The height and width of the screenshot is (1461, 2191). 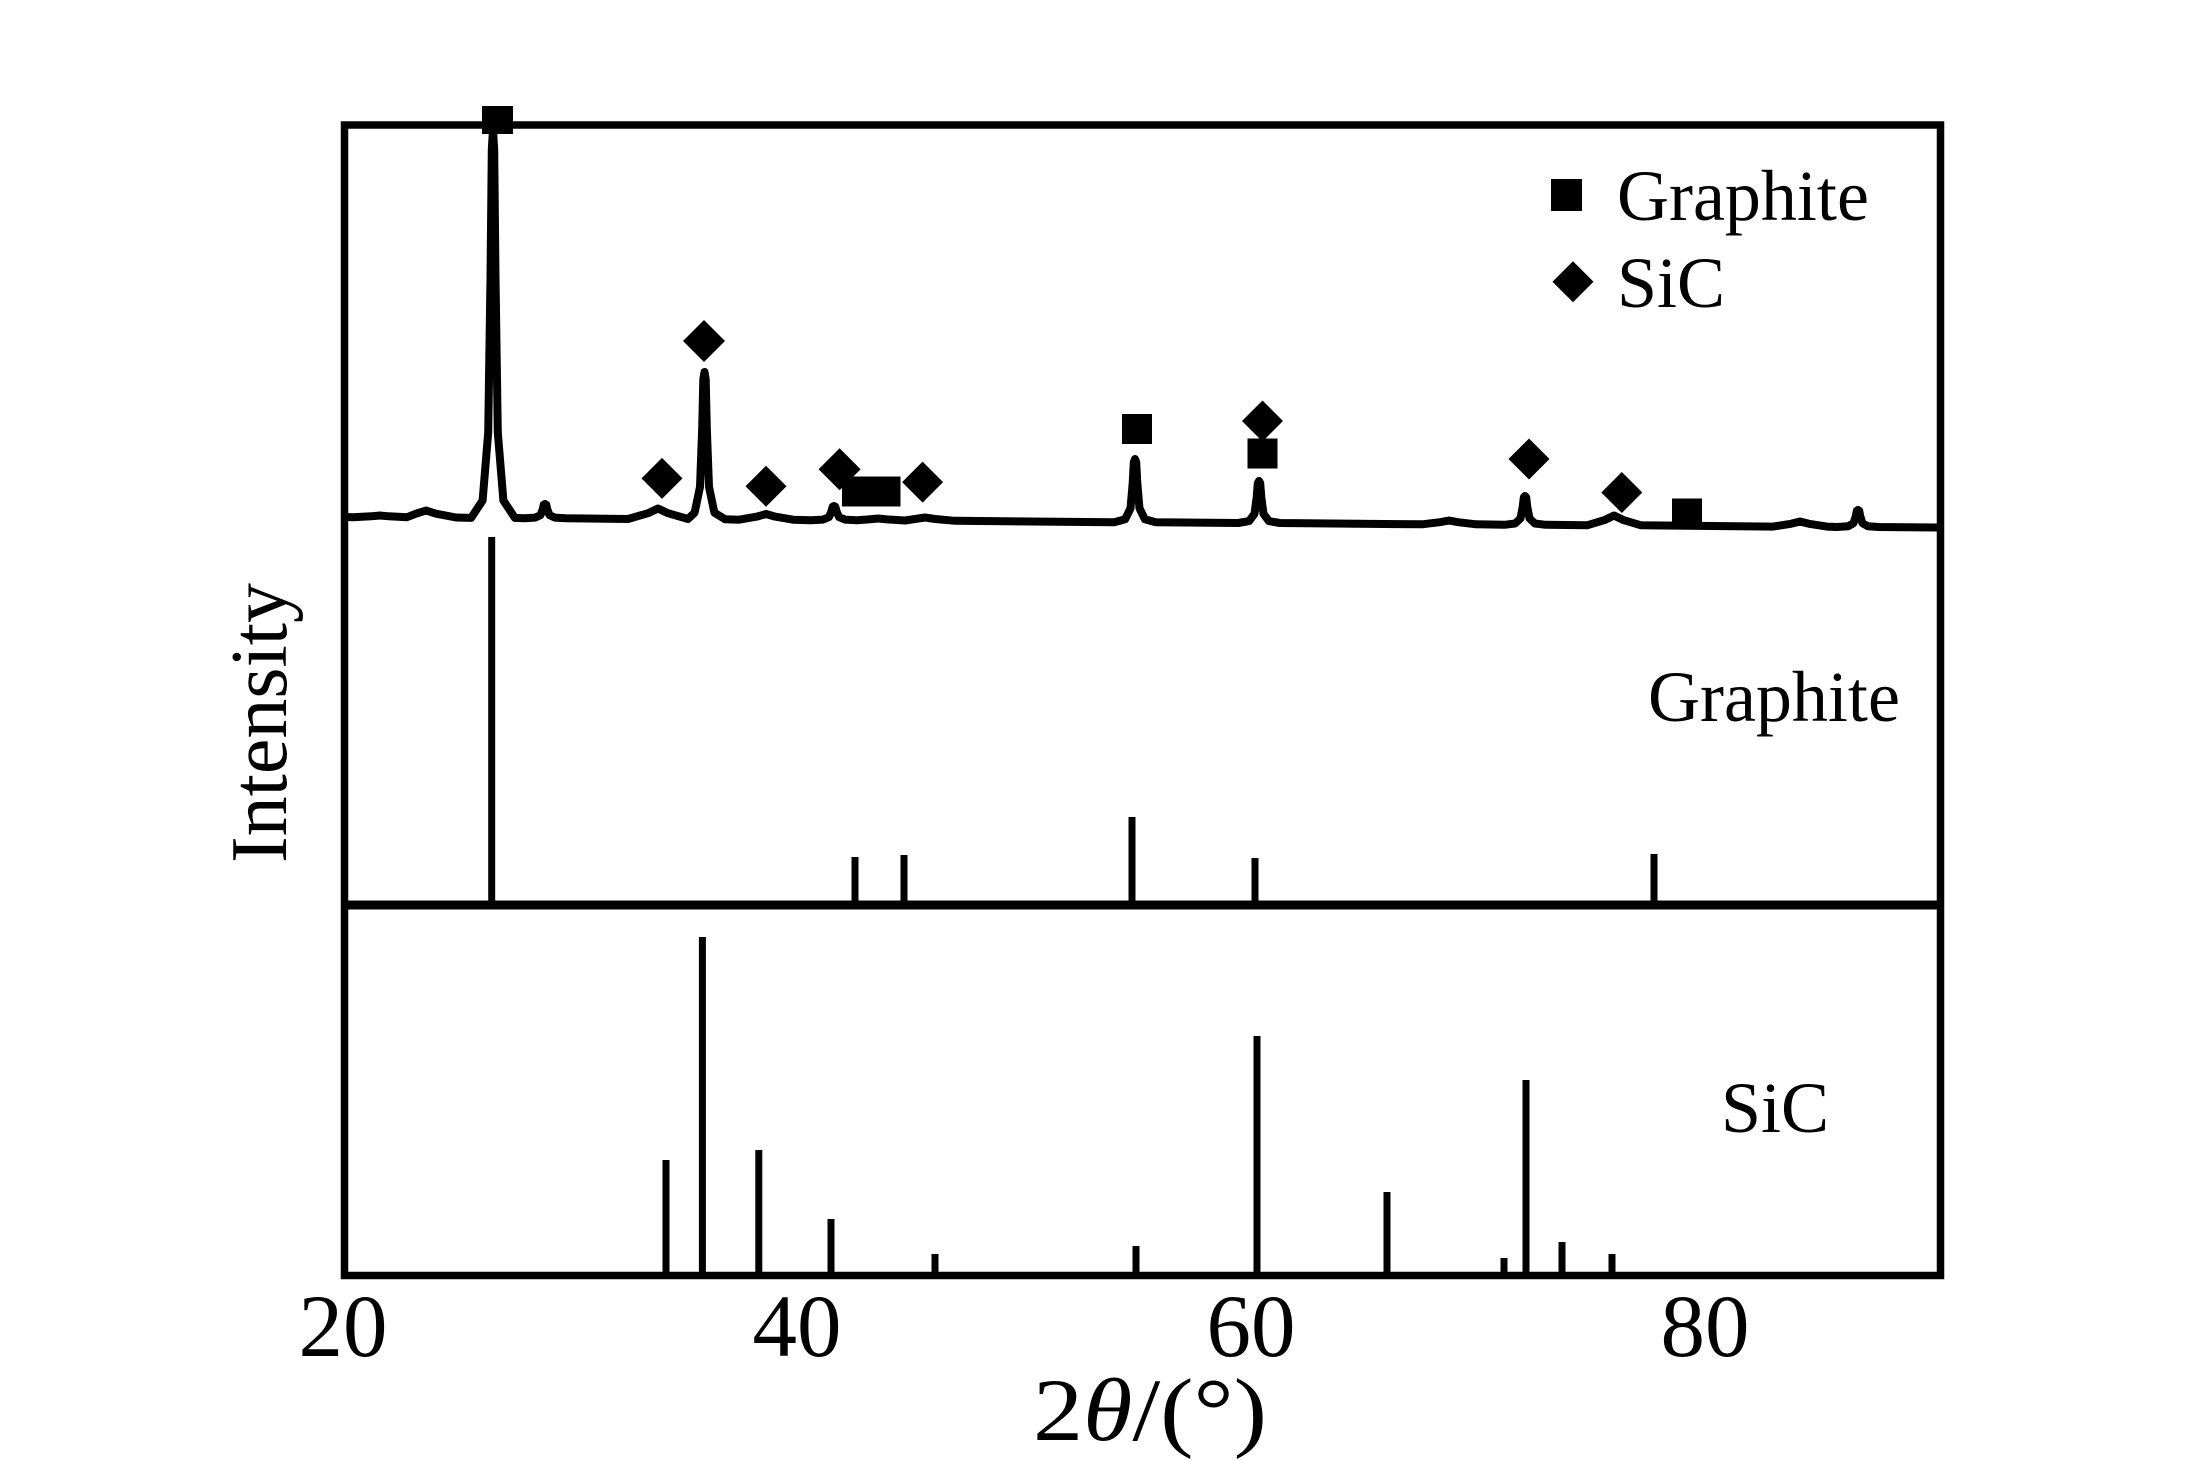 I want to click on svg-text: 80, so click(x=1705, y=1327).